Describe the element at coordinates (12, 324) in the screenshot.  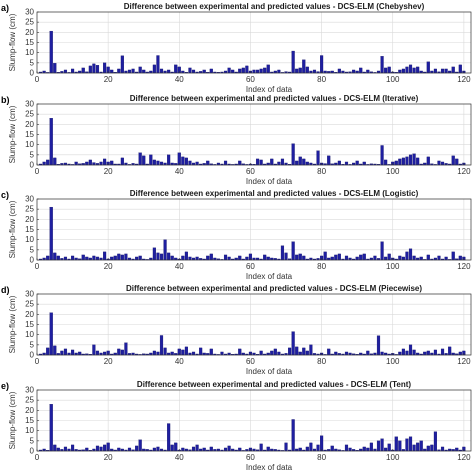
I see `y-axis-label: Slump-flow (cm)` at that location.